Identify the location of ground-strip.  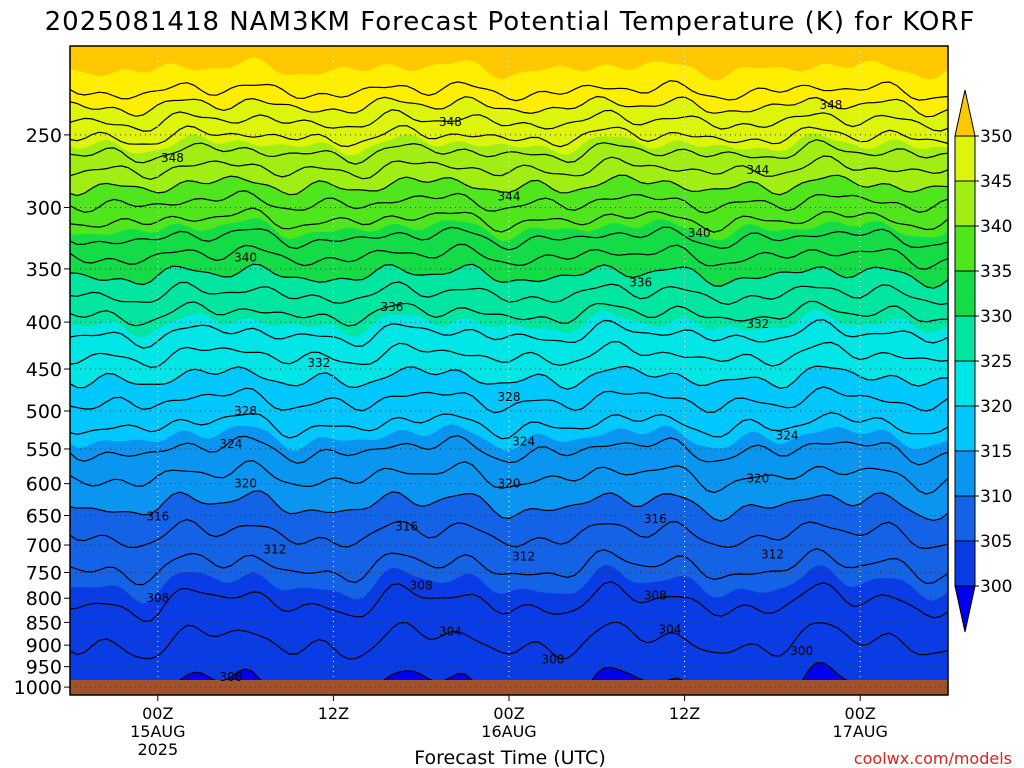
(509, 687).